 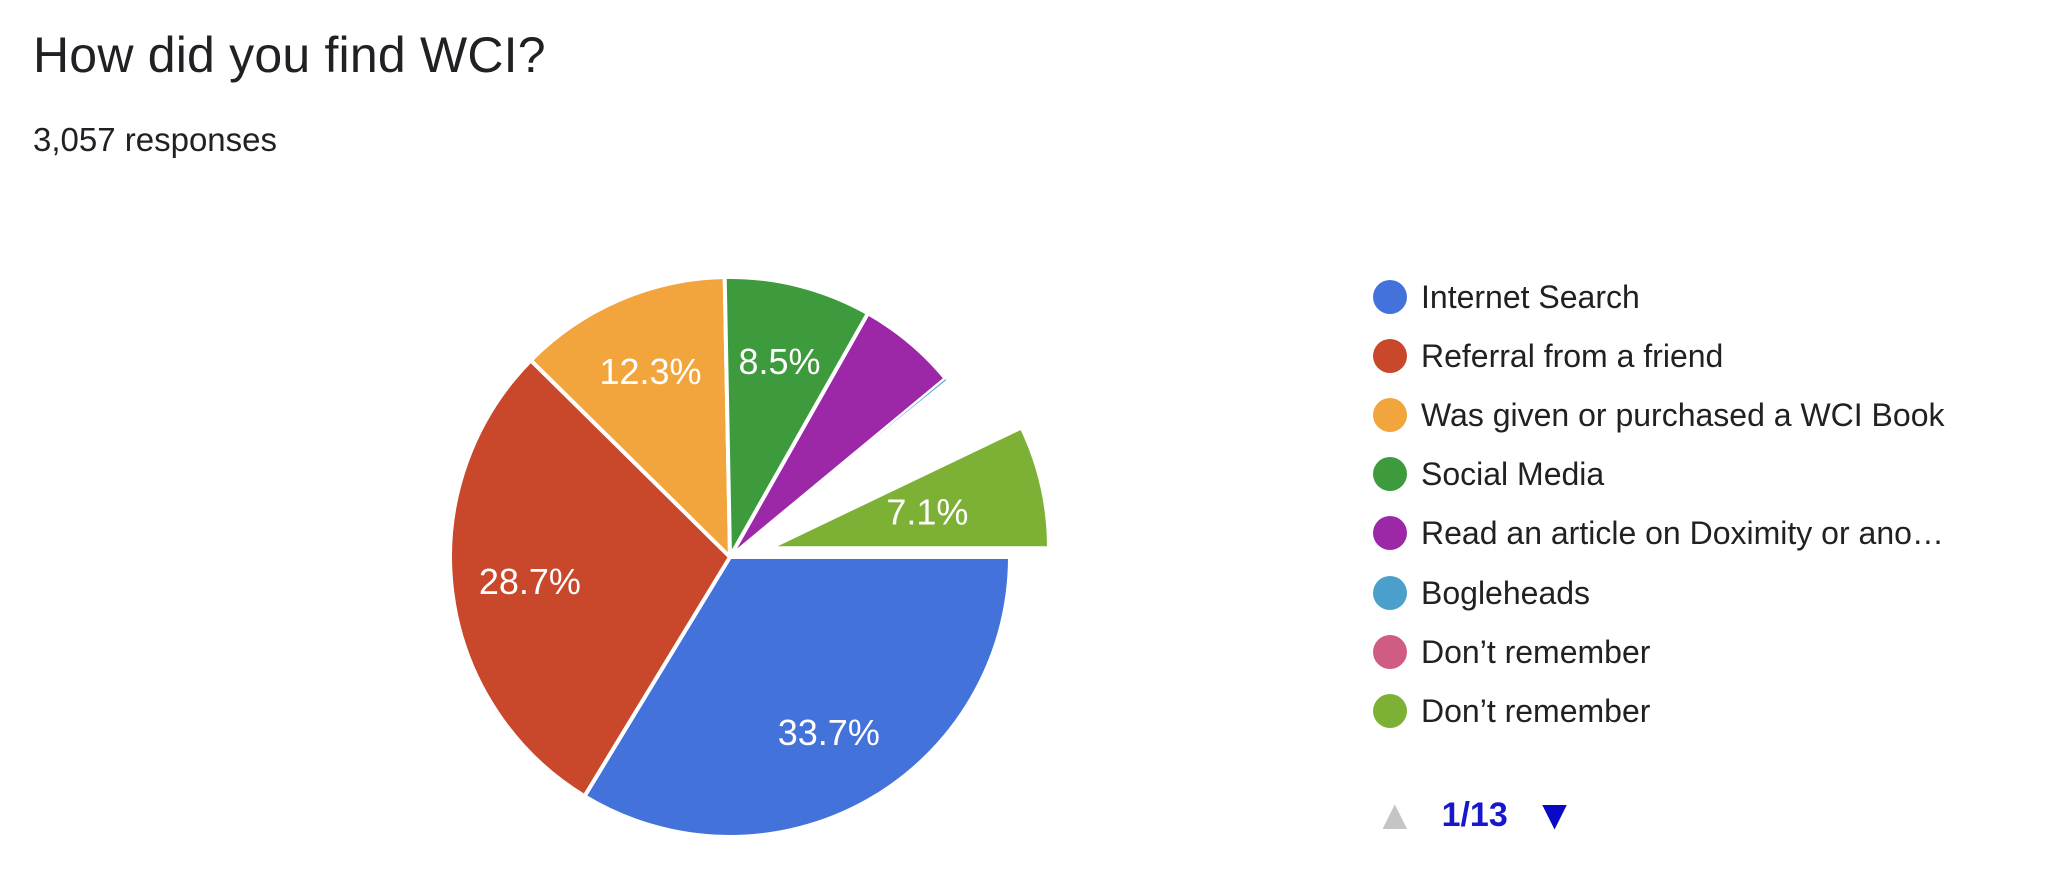 I want to click on legend-next-page-button: ▼, so click(x=1554, y=814).